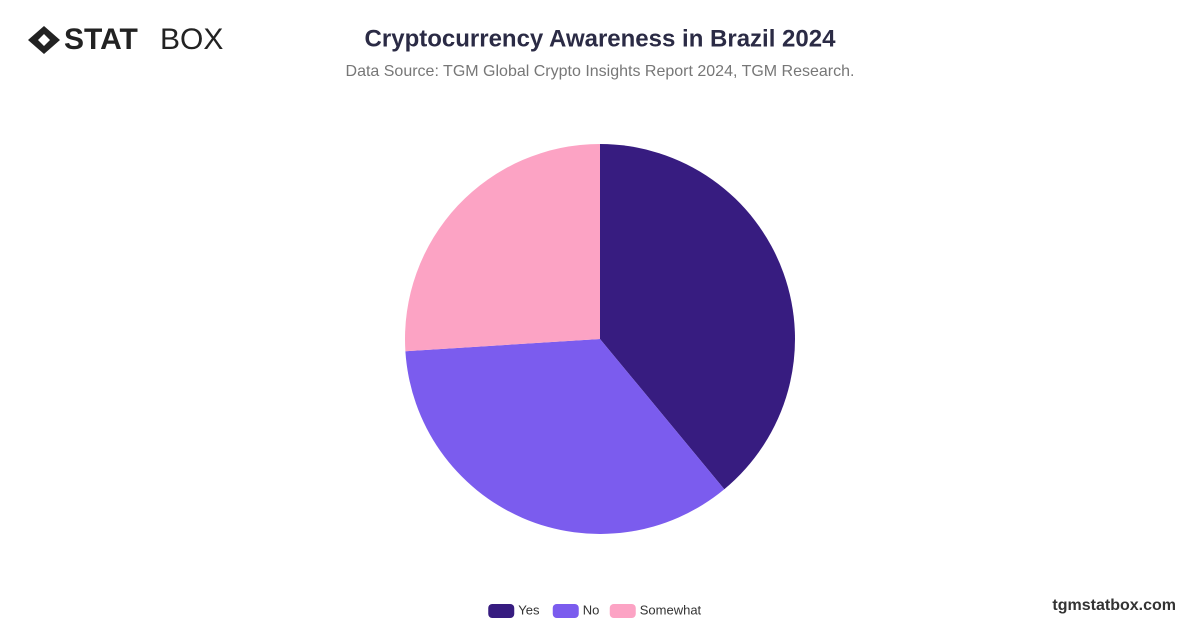  Describe the element at coordinates (101, 39) in the screenshot. I see `logo-bold: STAT` at that location.